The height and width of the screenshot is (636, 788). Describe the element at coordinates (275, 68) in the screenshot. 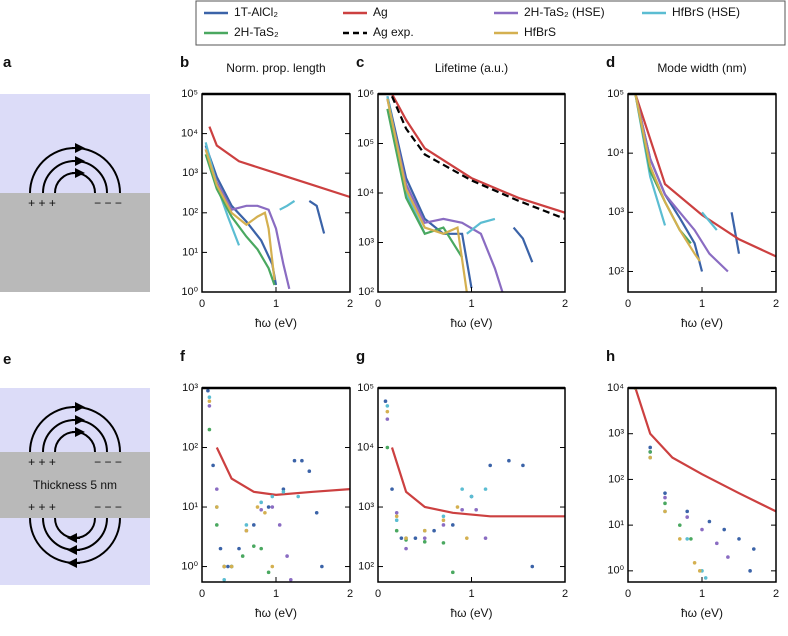

I see `panel-title: Norm. prop. length` at that location.